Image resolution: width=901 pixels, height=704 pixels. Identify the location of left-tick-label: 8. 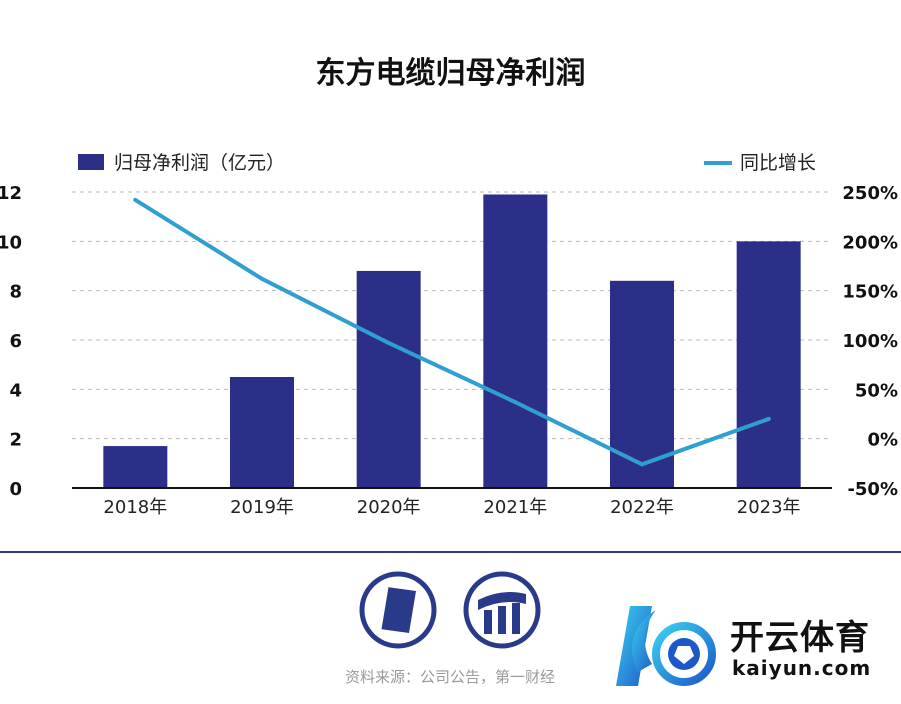
(15, 292).